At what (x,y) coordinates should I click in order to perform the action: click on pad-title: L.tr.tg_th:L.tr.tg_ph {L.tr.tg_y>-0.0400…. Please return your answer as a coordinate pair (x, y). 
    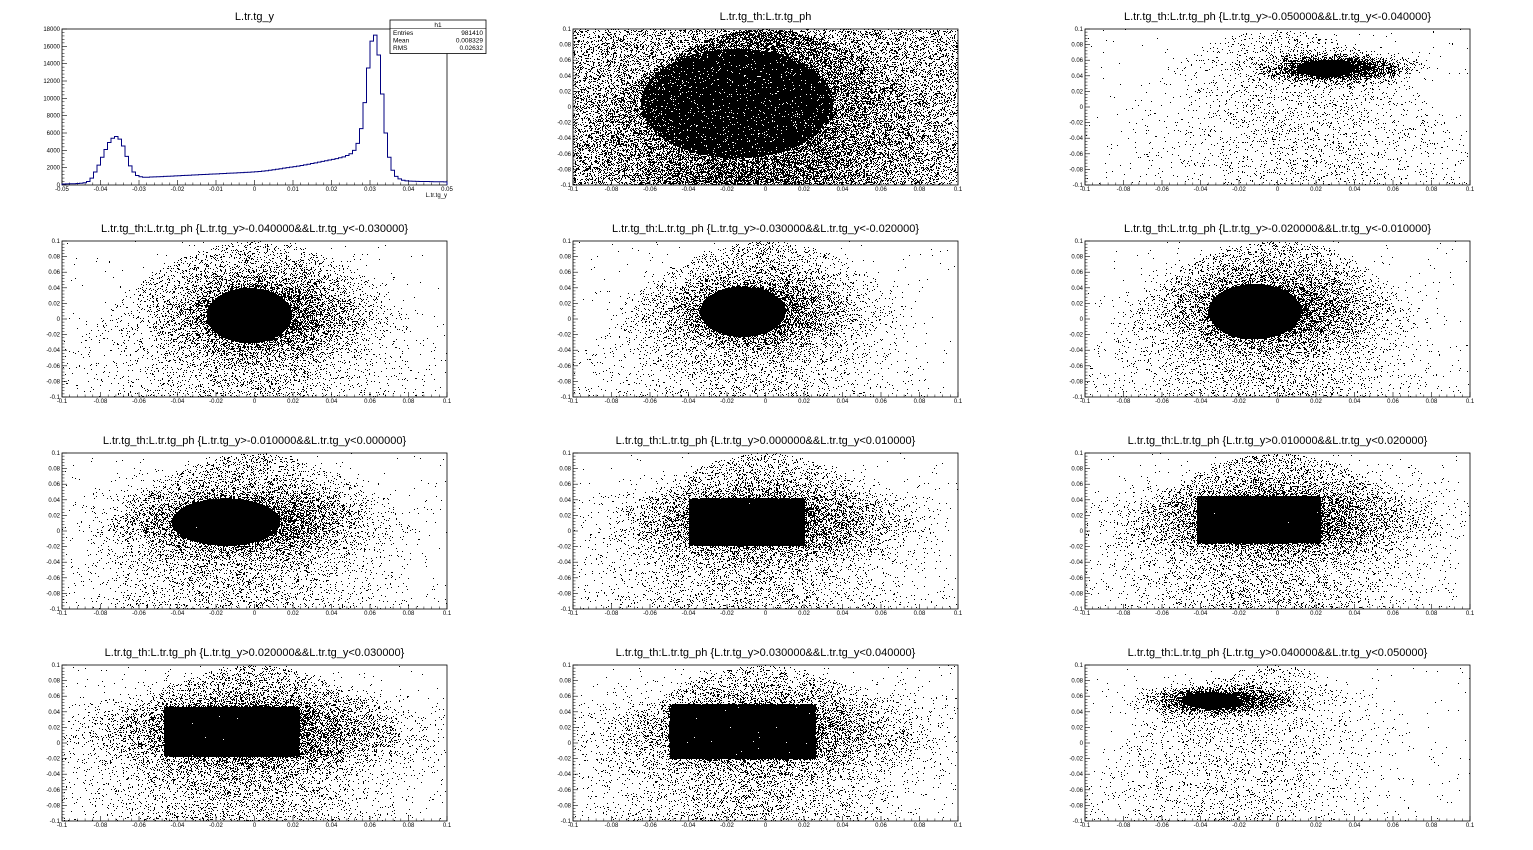
    Looking at the image, I should click on (254, 229).